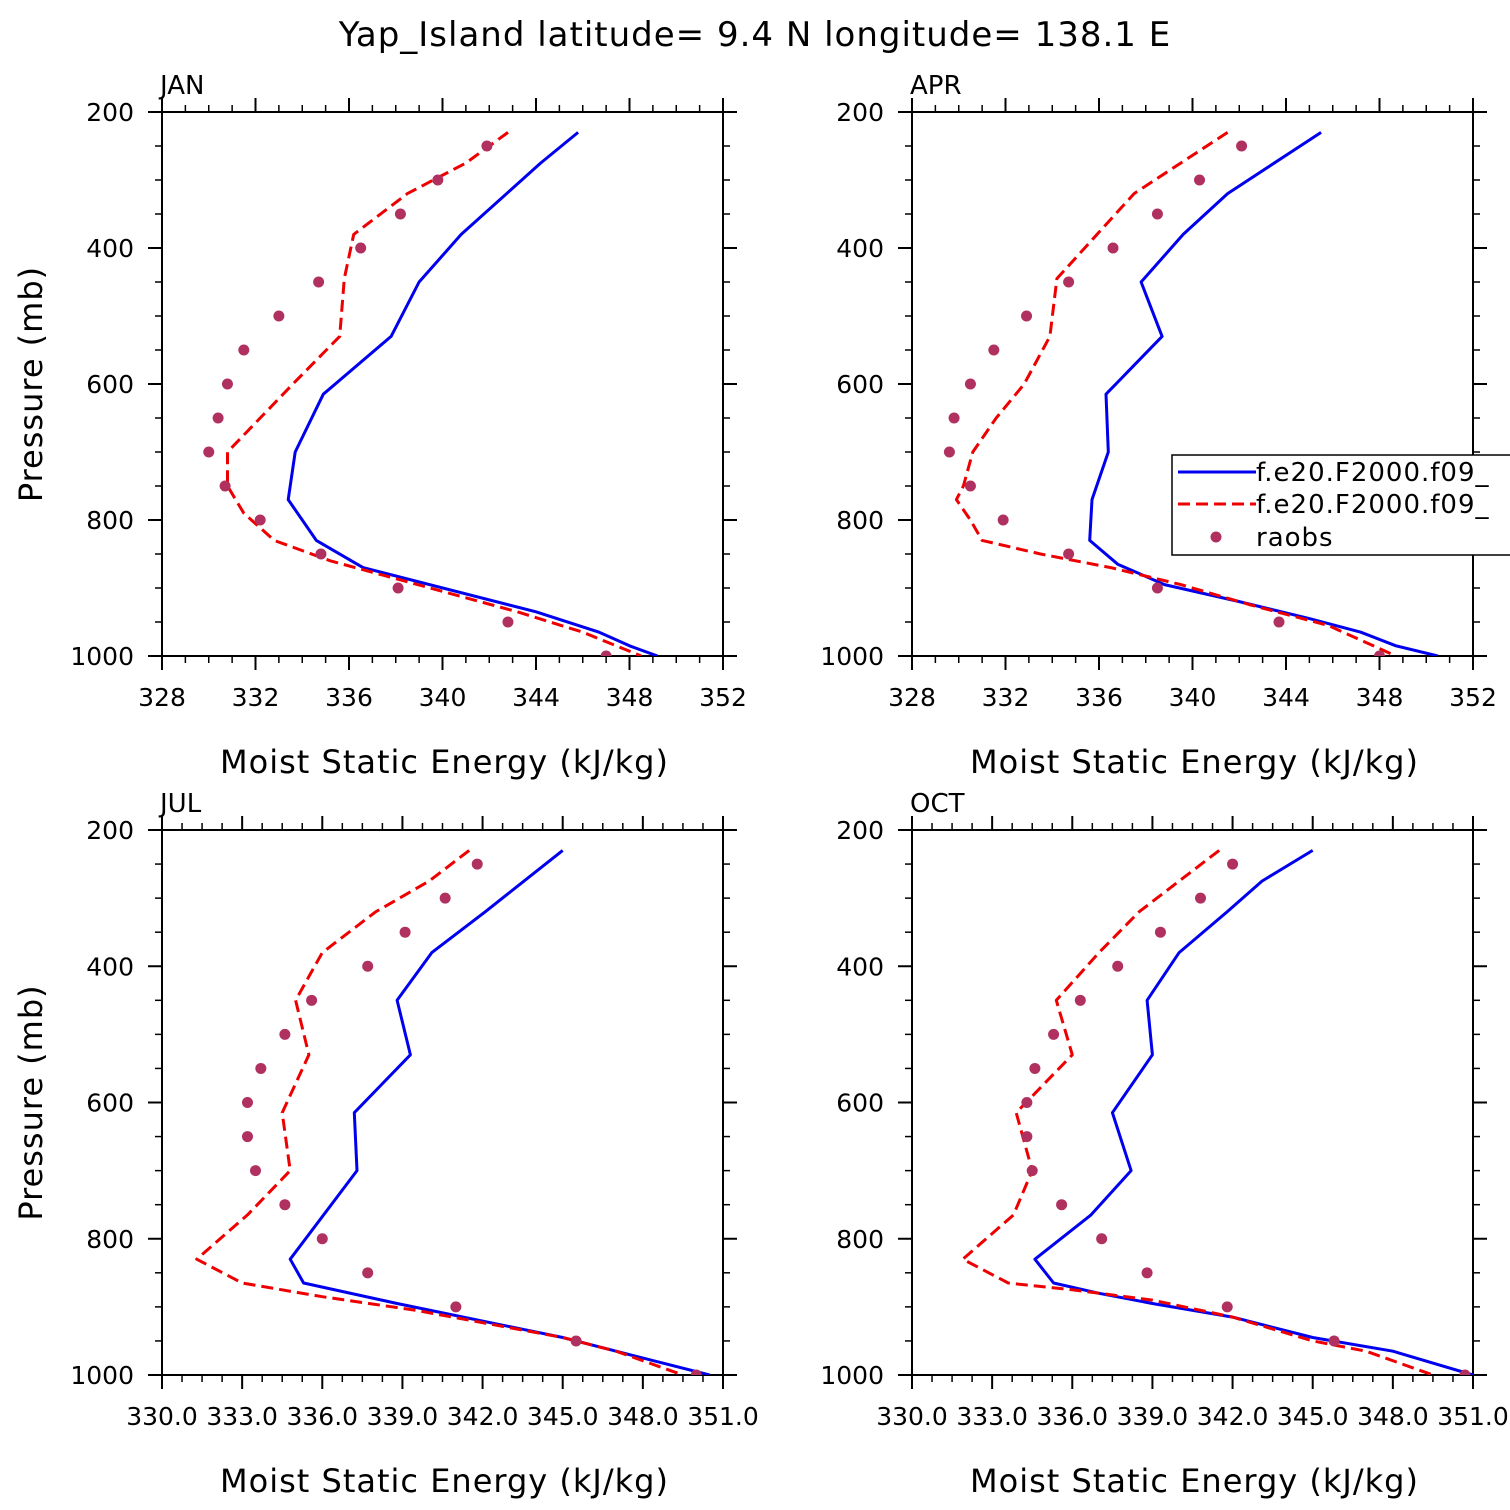 The width and height of the screenshot is (1510, 1510). I want to click on x-tick-label: 336, so click(1099, 697).